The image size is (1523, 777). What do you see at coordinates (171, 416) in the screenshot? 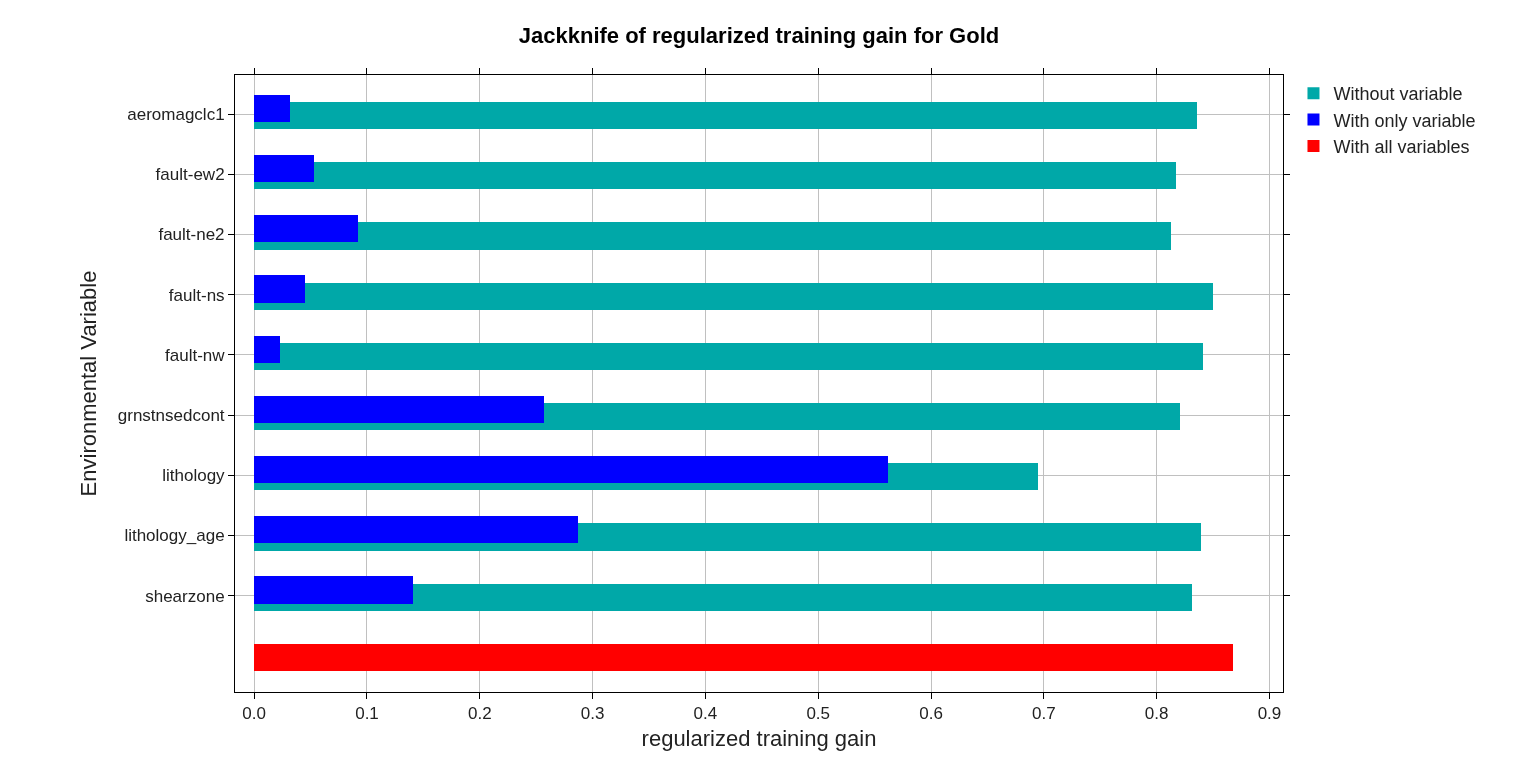
I see `y-tick-label: grnstnsedcont` at bounding box center [171, 416].